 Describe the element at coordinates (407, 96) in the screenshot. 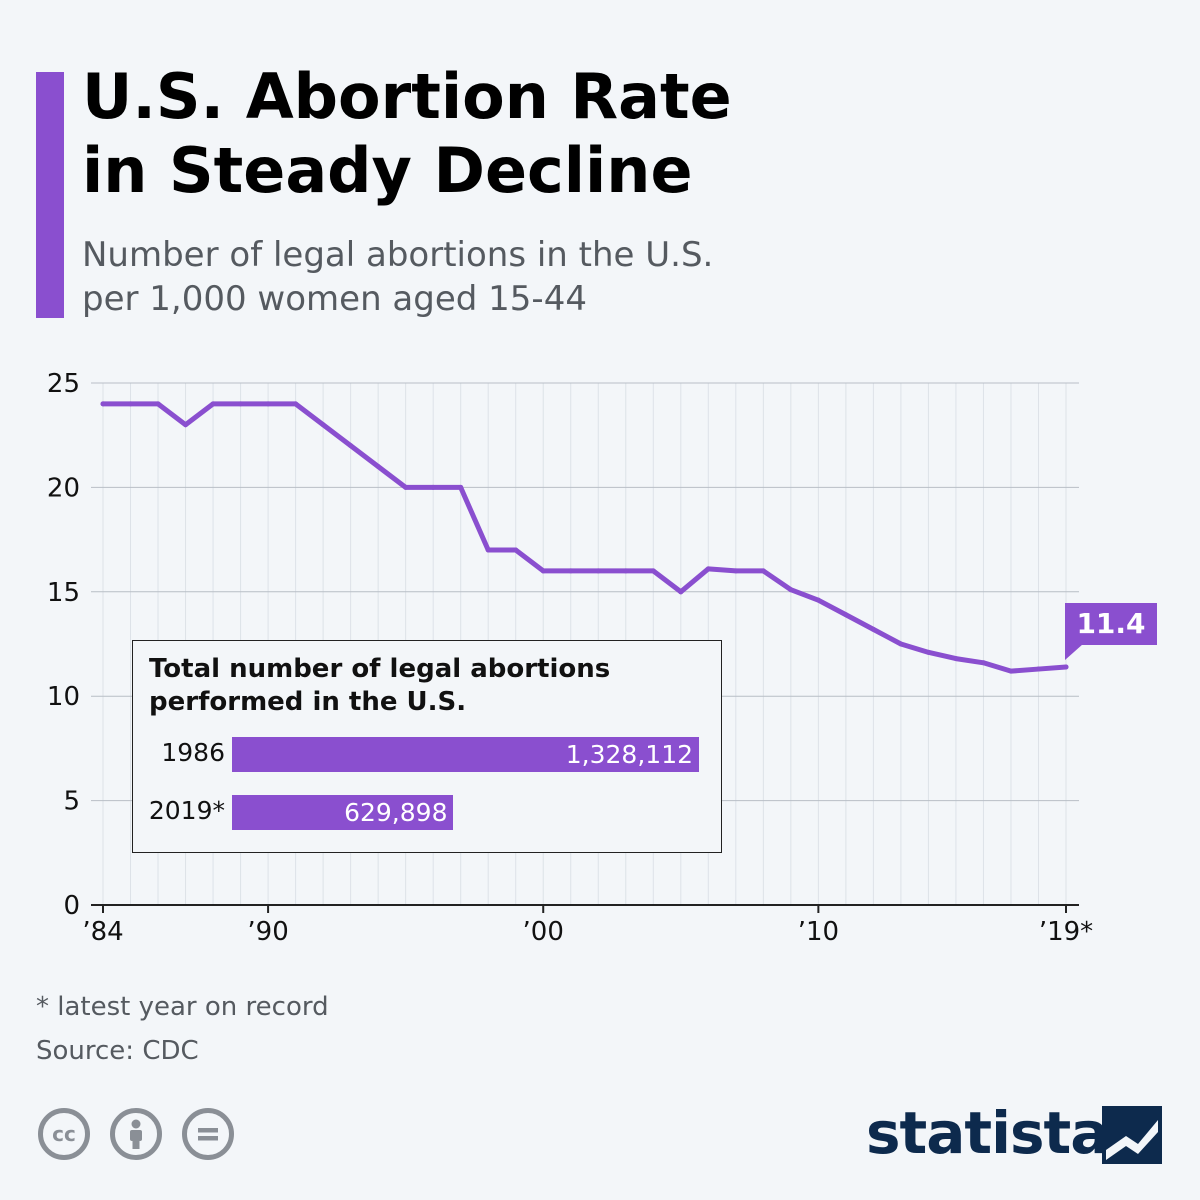

I see `chart-title-line-1: U.S. Abortion Rate` at that location.